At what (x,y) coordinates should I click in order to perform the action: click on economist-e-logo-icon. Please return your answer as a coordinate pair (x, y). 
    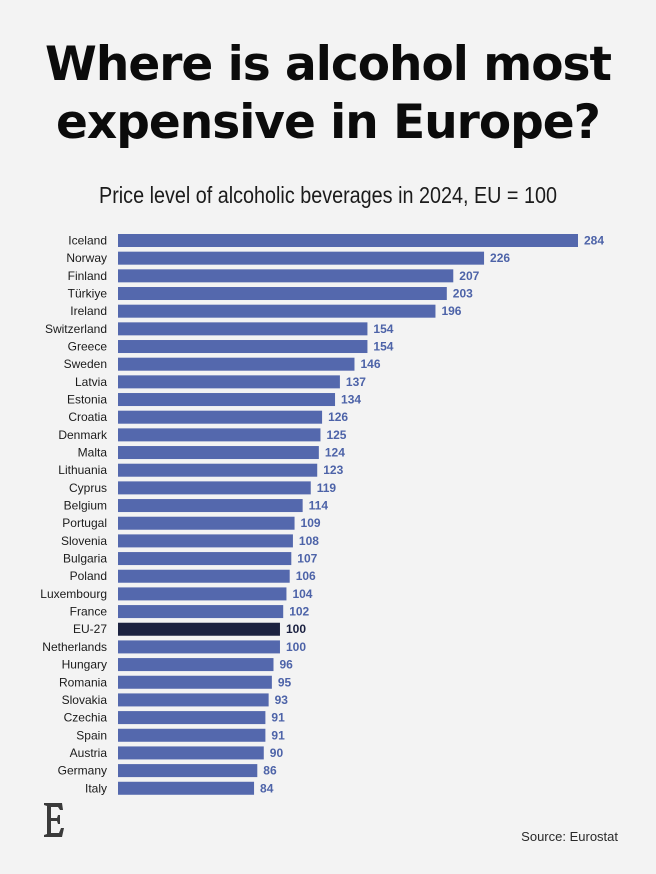
    Looking at the image, I should click on (54, 820).